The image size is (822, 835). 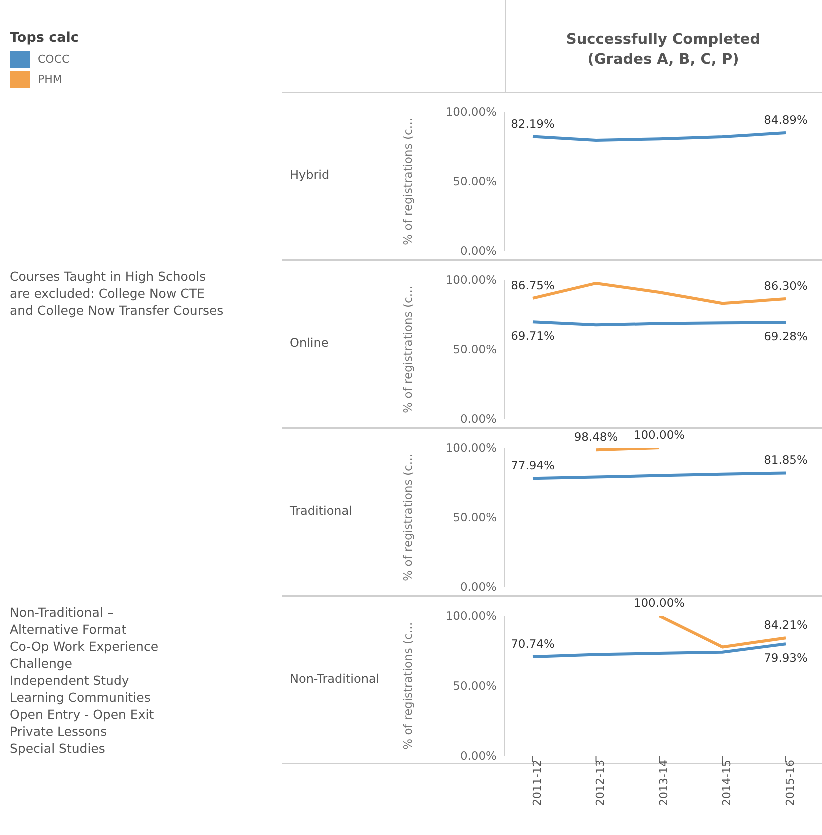 What do you see at coordinates (786, 658) in the screenshot?
I see `data-label: 79.93%` at bounding box center [786, 658].